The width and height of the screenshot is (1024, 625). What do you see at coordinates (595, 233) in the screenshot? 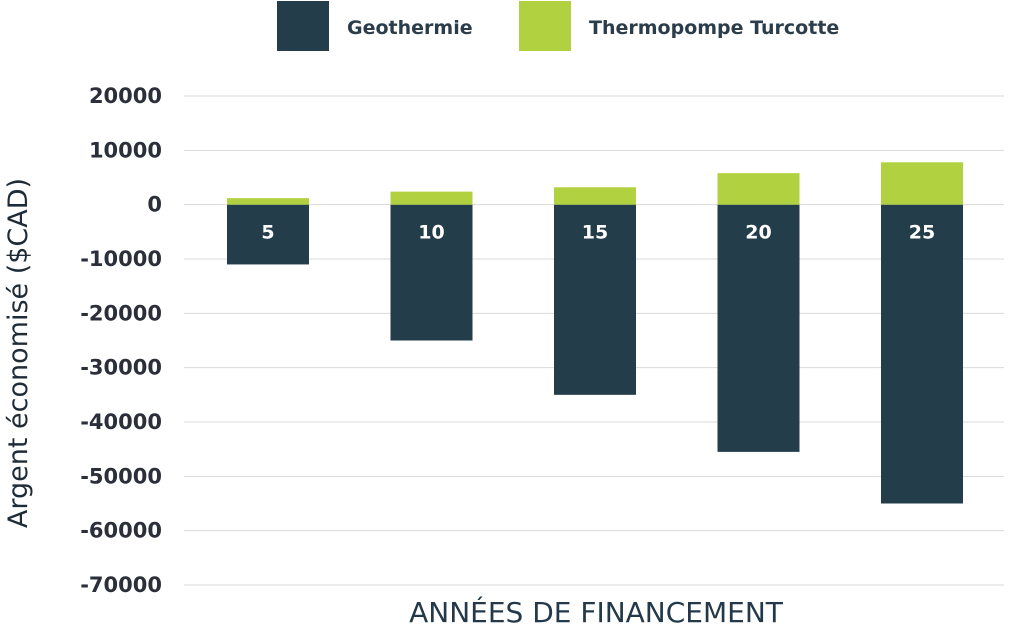
I see `bar-category-label: 15` at bounding box center [595, 233].